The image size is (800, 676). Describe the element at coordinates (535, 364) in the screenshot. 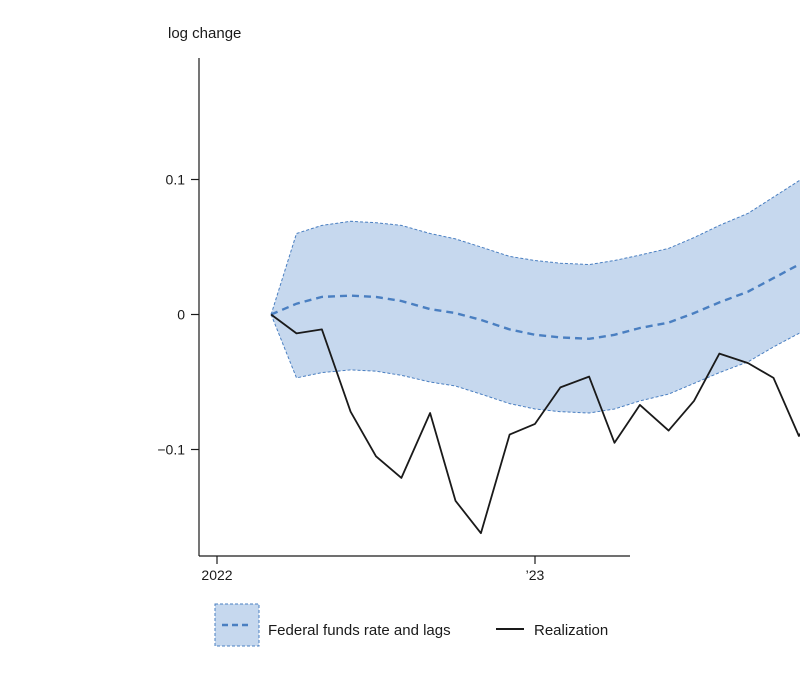

I see `band-lower-edge` at that location.